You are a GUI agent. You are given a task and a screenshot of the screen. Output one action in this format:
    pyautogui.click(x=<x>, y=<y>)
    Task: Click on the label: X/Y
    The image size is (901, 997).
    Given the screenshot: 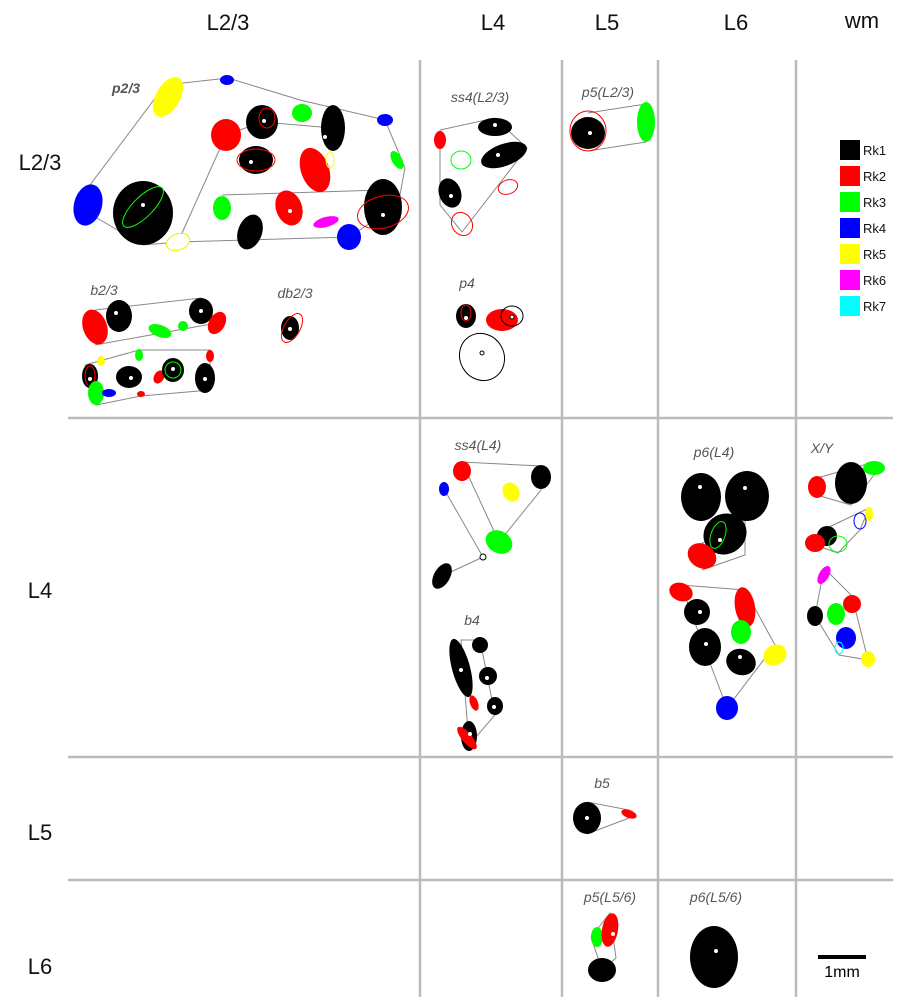 What is the action you would take?
    pyautogui.click(x=822, y=448)
    